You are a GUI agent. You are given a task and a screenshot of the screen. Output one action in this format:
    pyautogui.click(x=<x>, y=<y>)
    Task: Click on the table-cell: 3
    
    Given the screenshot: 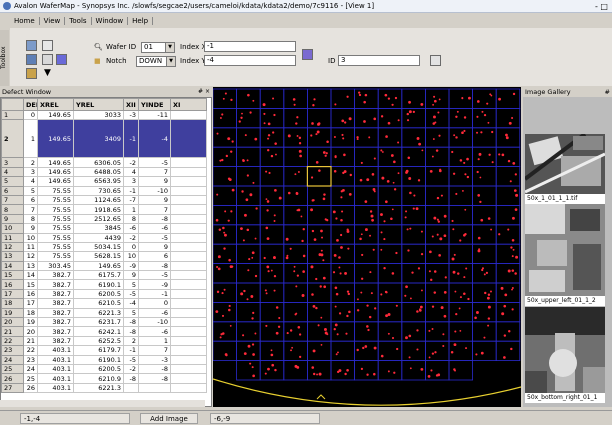 What is the action you would take?
    pyautogui.click(x=131, y=181)
    